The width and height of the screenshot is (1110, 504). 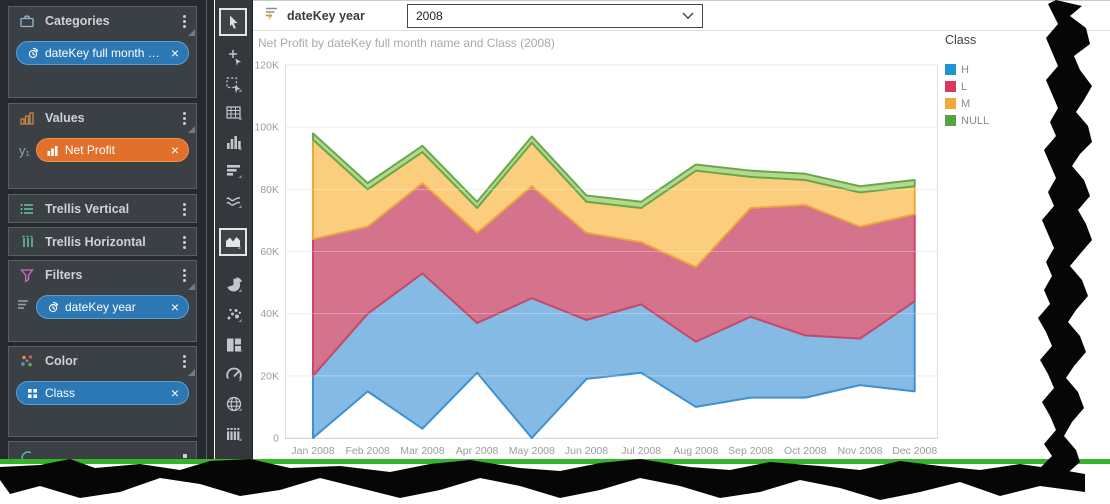 I want to click on x-axis-month-label: Jan 2008, so click(x=312, y=451).